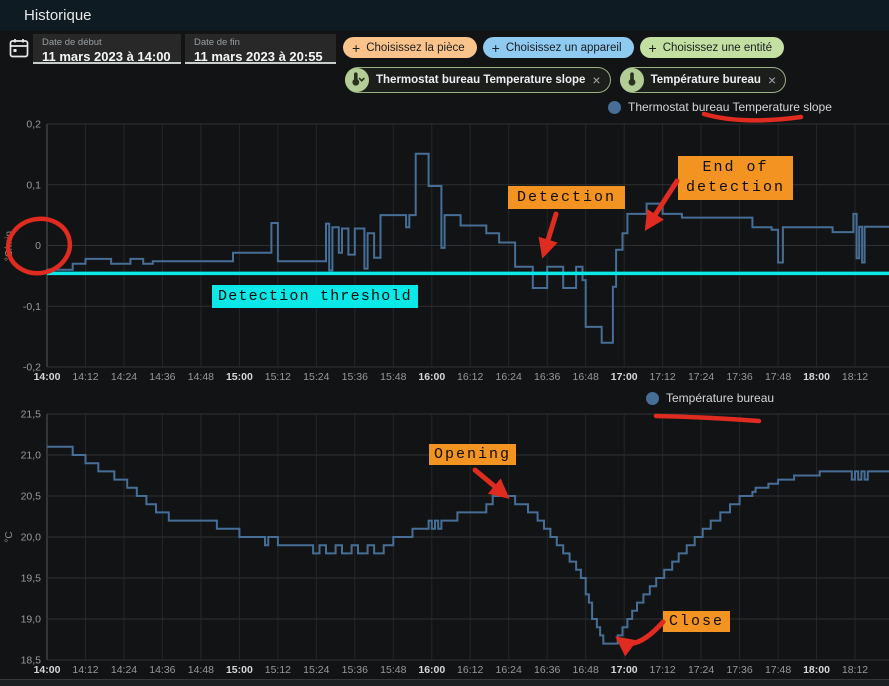 This screenshot has width=889, height=686. I want to click on start-date-value: 11 mars 2023 à 14:00, so click(106, 56).